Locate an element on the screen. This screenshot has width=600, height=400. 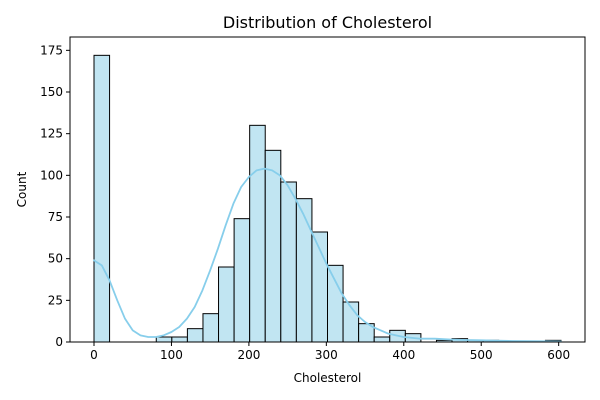
y-tick-label: 175 is located at coordinates (51, 50).